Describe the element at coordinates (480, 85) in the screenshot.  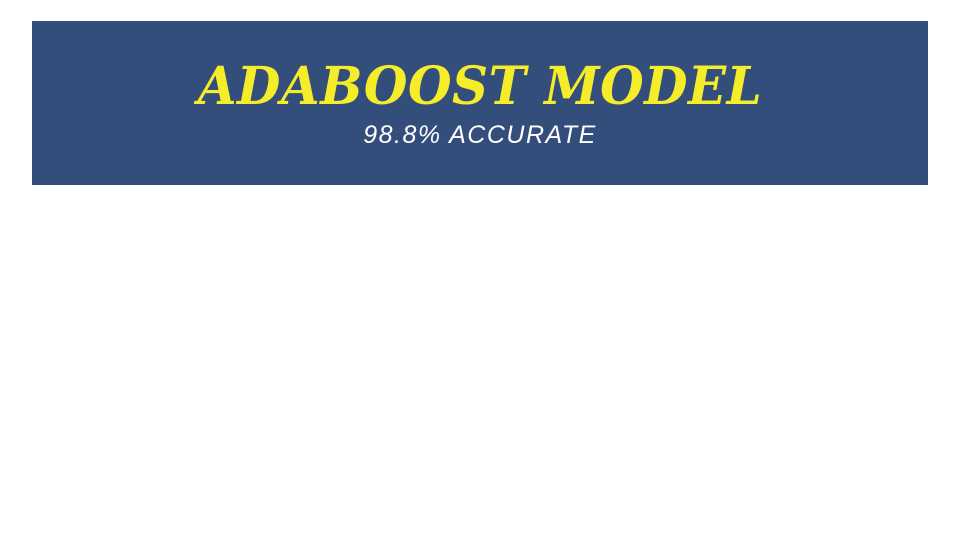
I see `slide-title: ADABOOST MODEL` at that location.